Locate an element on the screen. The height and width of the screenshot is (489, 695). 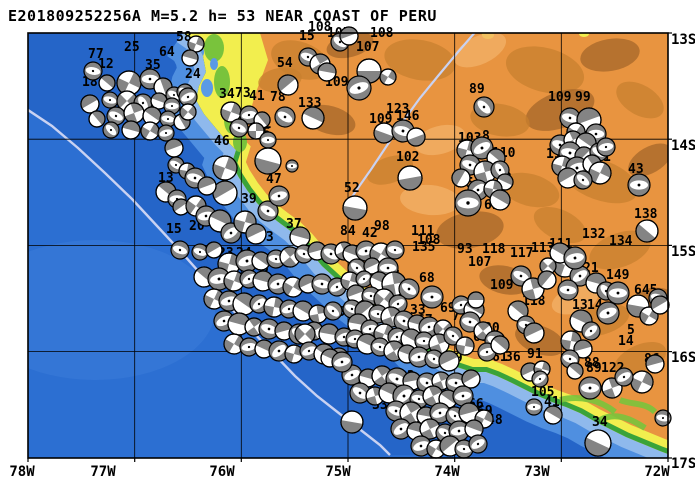
map-label: 24 is located at coordinates (193, 74).